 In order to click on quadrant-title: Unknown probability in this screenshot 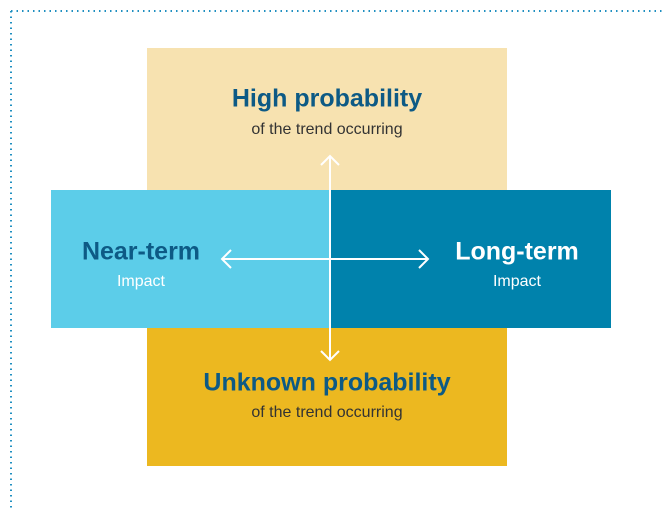, I will do `click(326, 383)`.